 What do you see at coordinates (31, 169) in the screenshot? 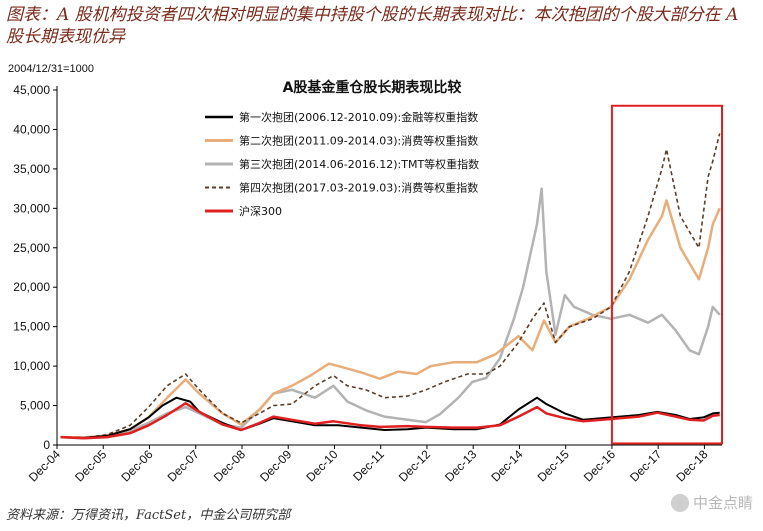
I see `y-tick-label: 35,000` at bounding box center [31, 169].